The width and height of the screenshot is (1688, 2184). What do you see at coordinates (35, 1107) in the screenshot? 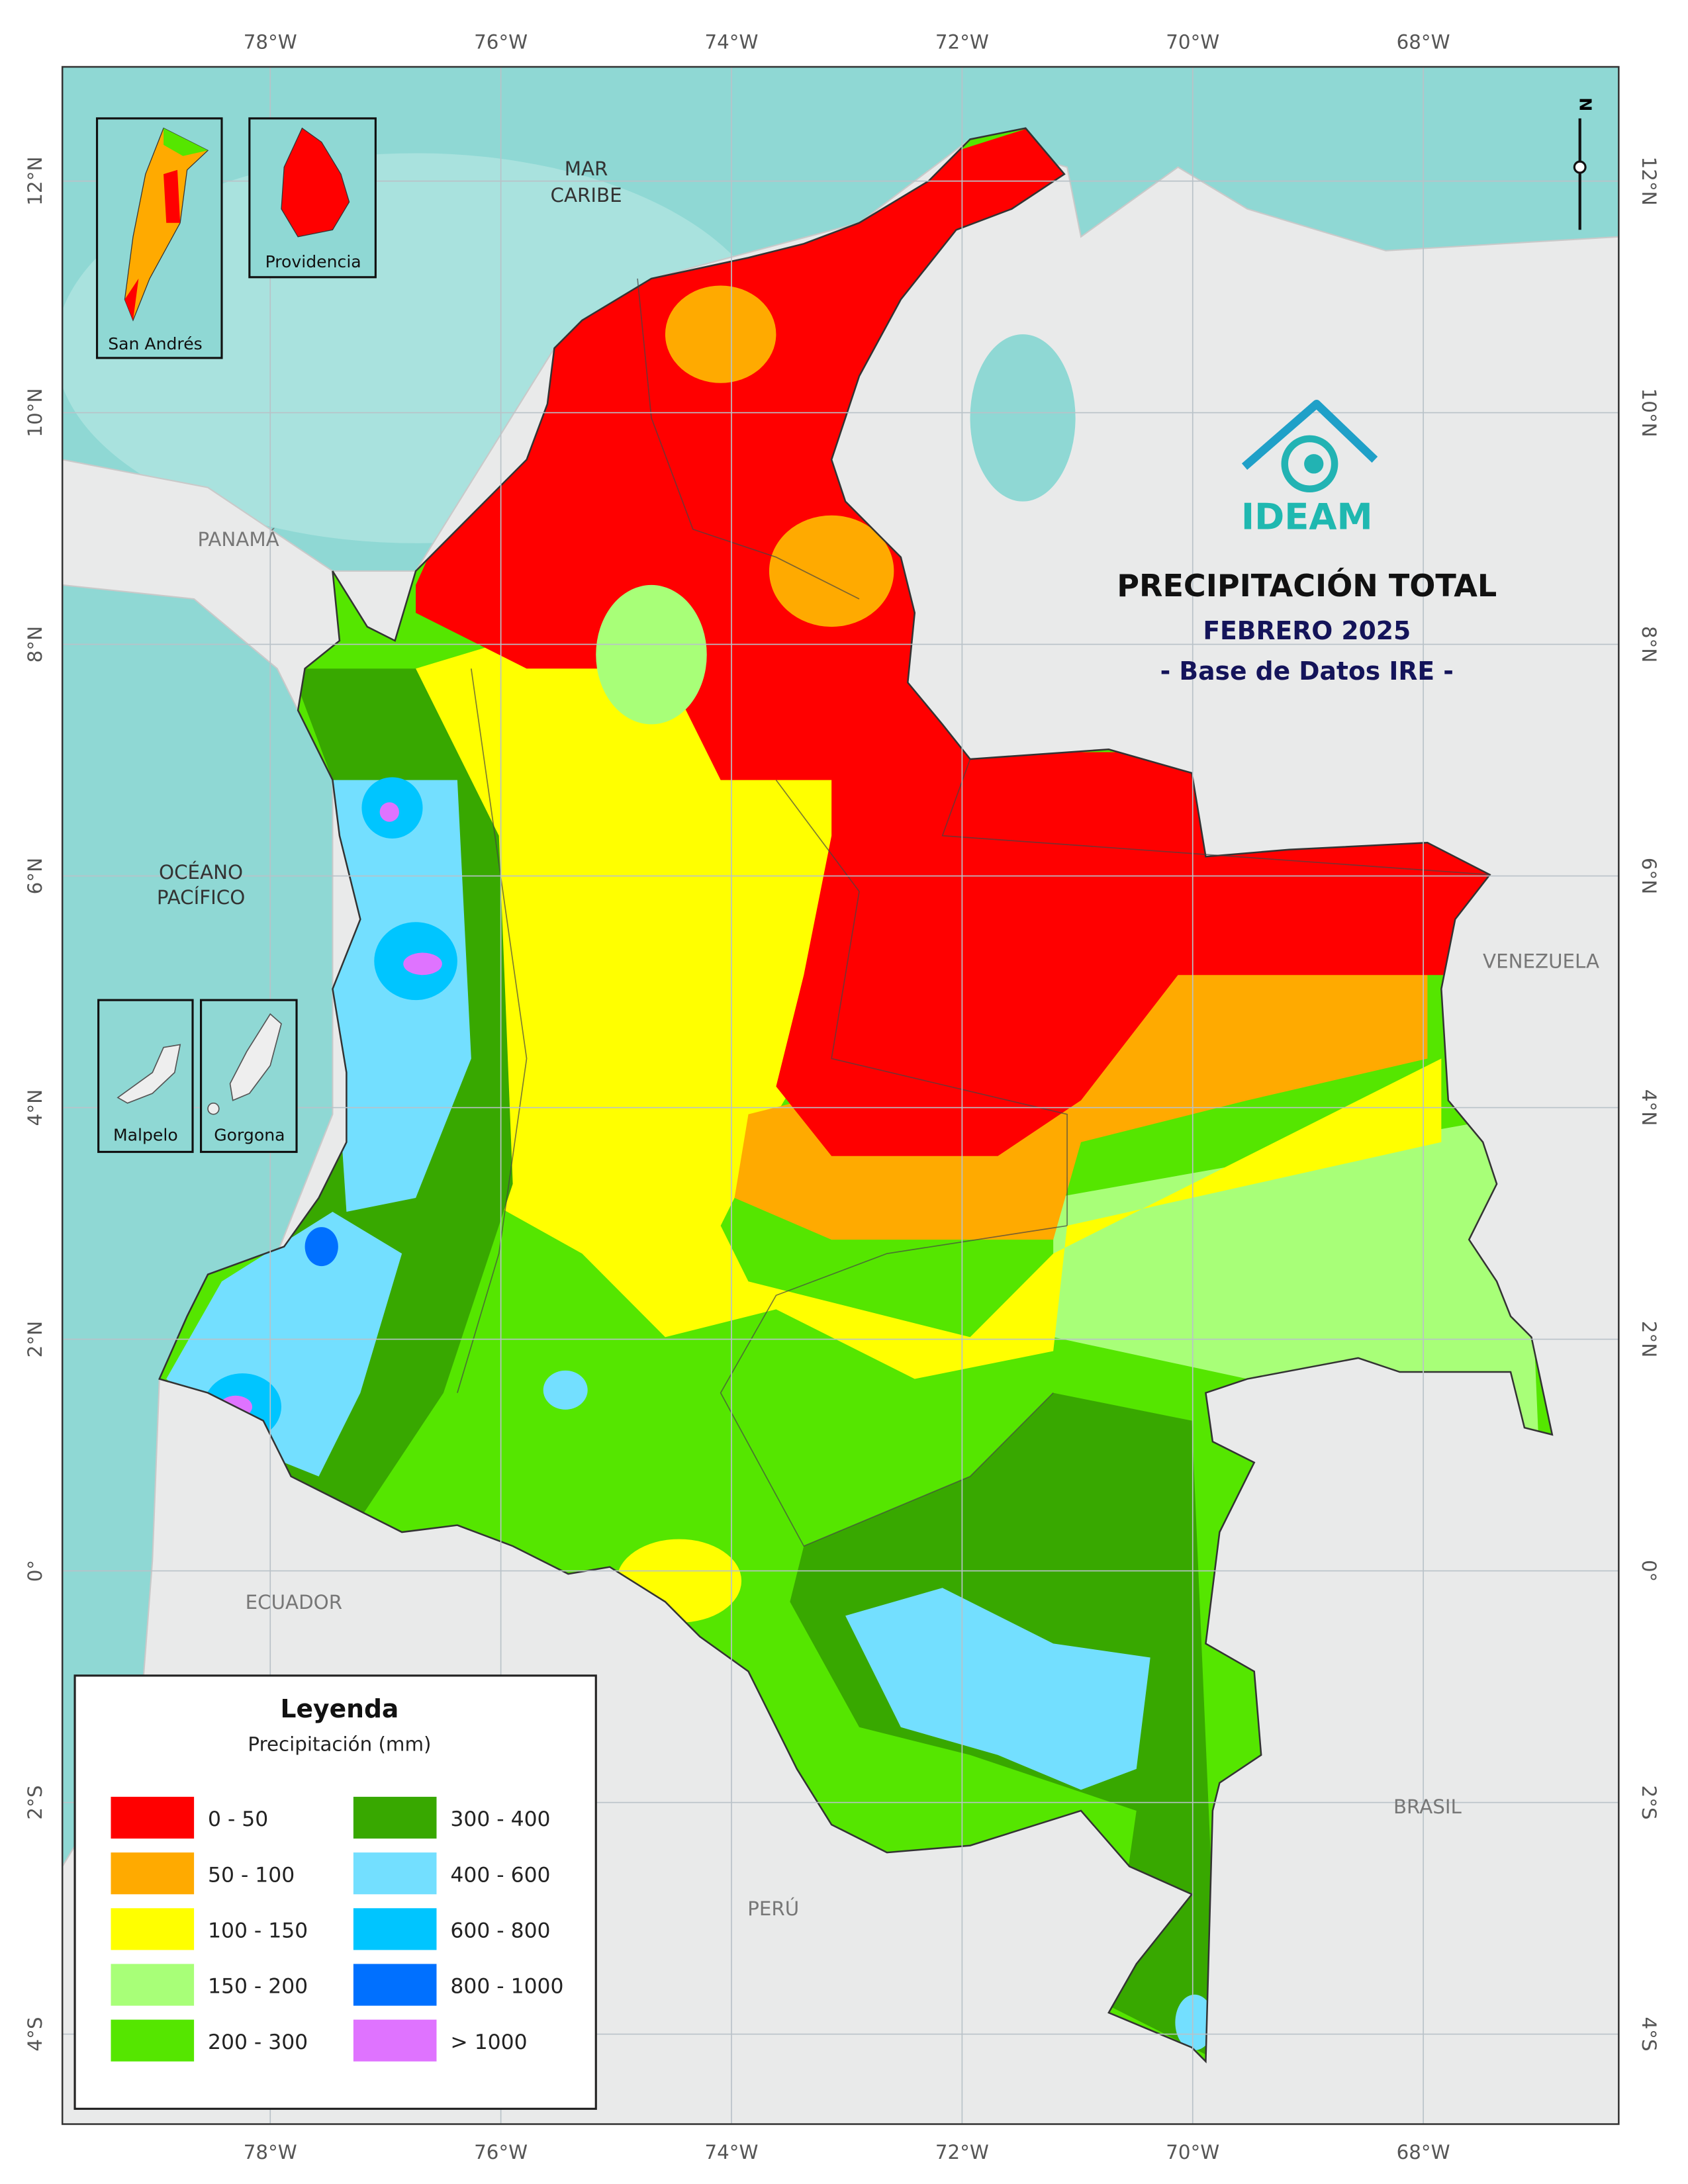
I see `latitude-label: 4°N` at bounding box center [35, 1107].